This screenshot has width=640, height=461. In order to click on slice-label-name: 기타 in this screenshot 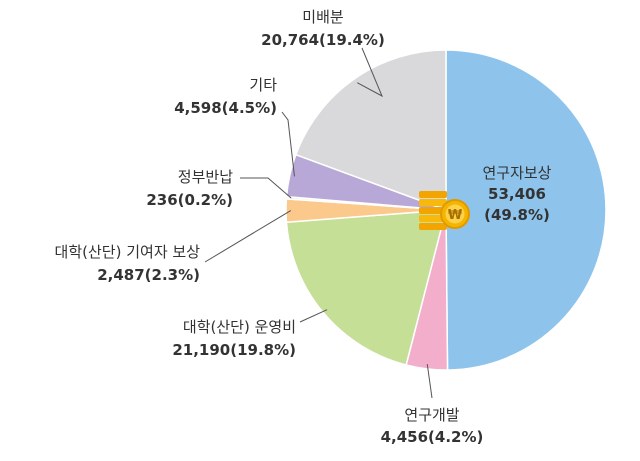, I will do `click(263, 85)`.